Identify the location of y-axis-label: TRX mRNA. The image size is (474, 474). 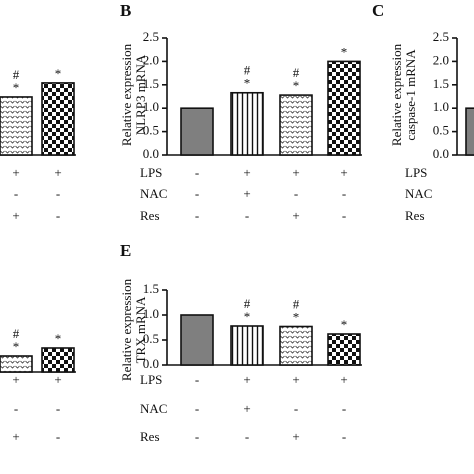
(140, 329).